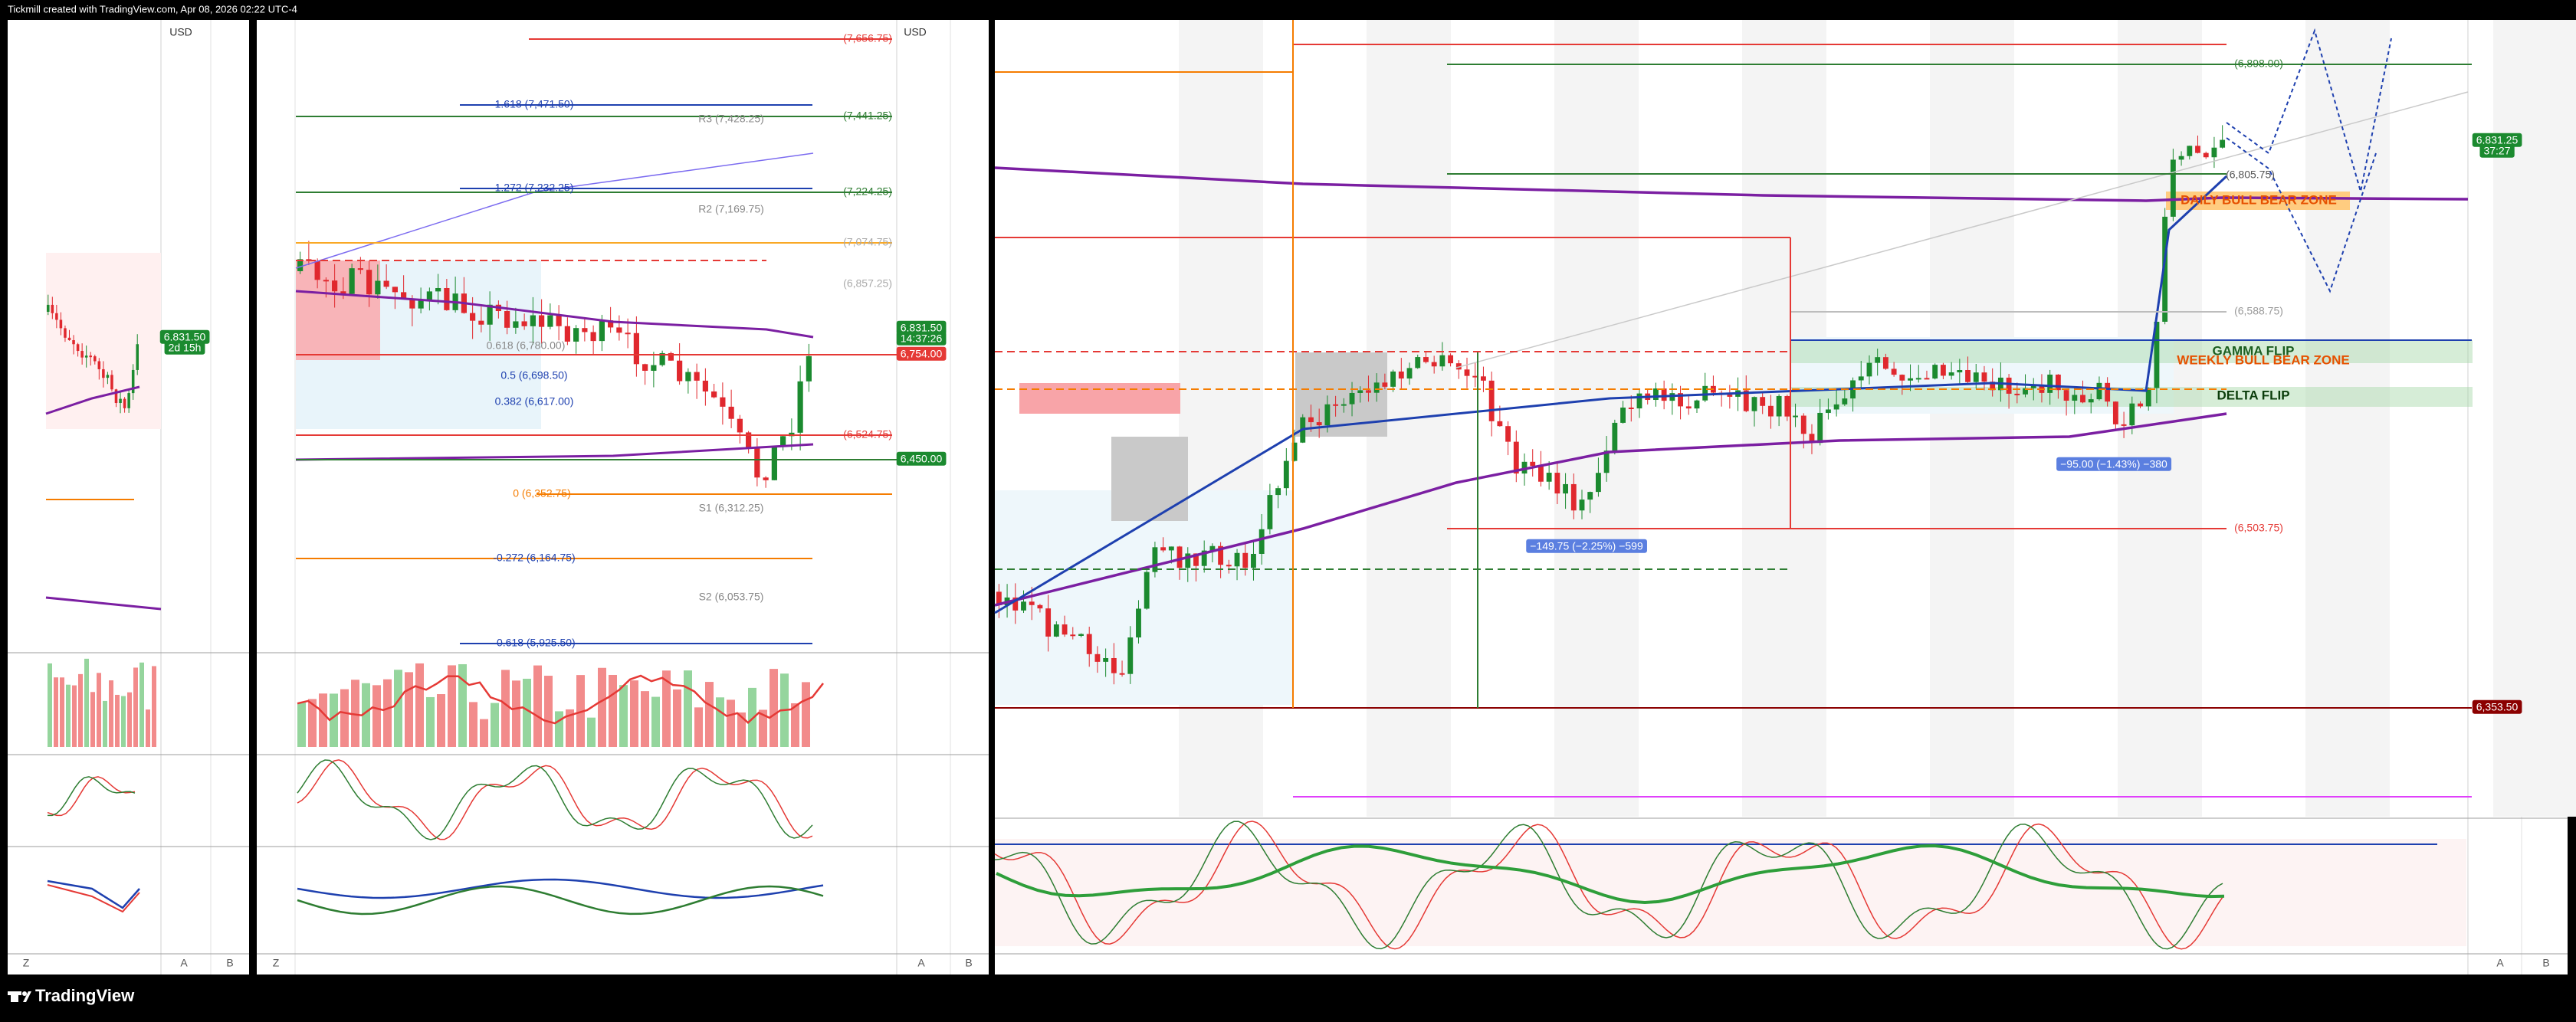  I want to click on price-band, so click(103, 341).